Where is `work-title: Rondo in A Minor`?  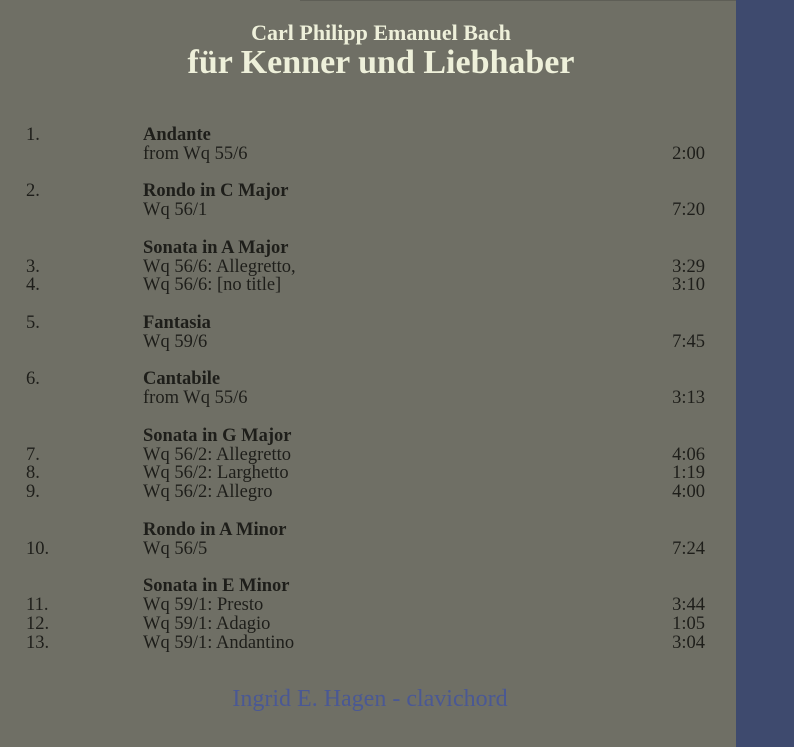
work-title: Rondo in A Minor is located at coordinates (215, 529).